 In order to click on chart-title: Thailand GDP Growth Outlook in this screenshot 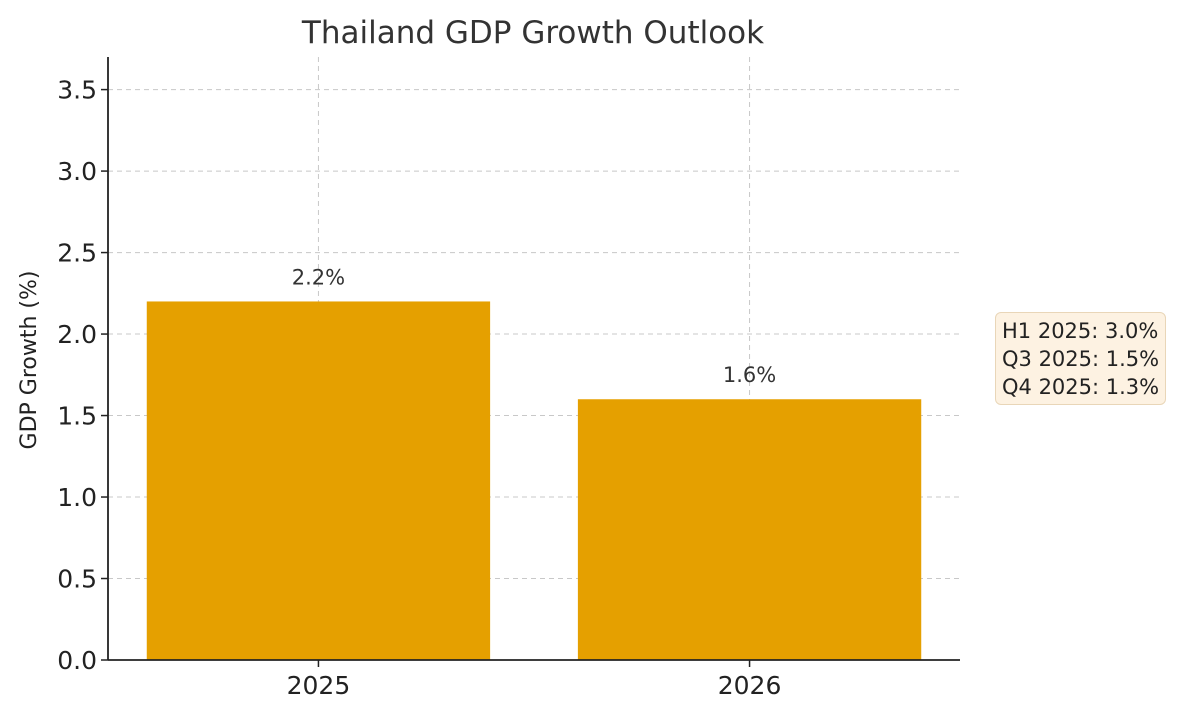, I will do `click(532, 33)`.